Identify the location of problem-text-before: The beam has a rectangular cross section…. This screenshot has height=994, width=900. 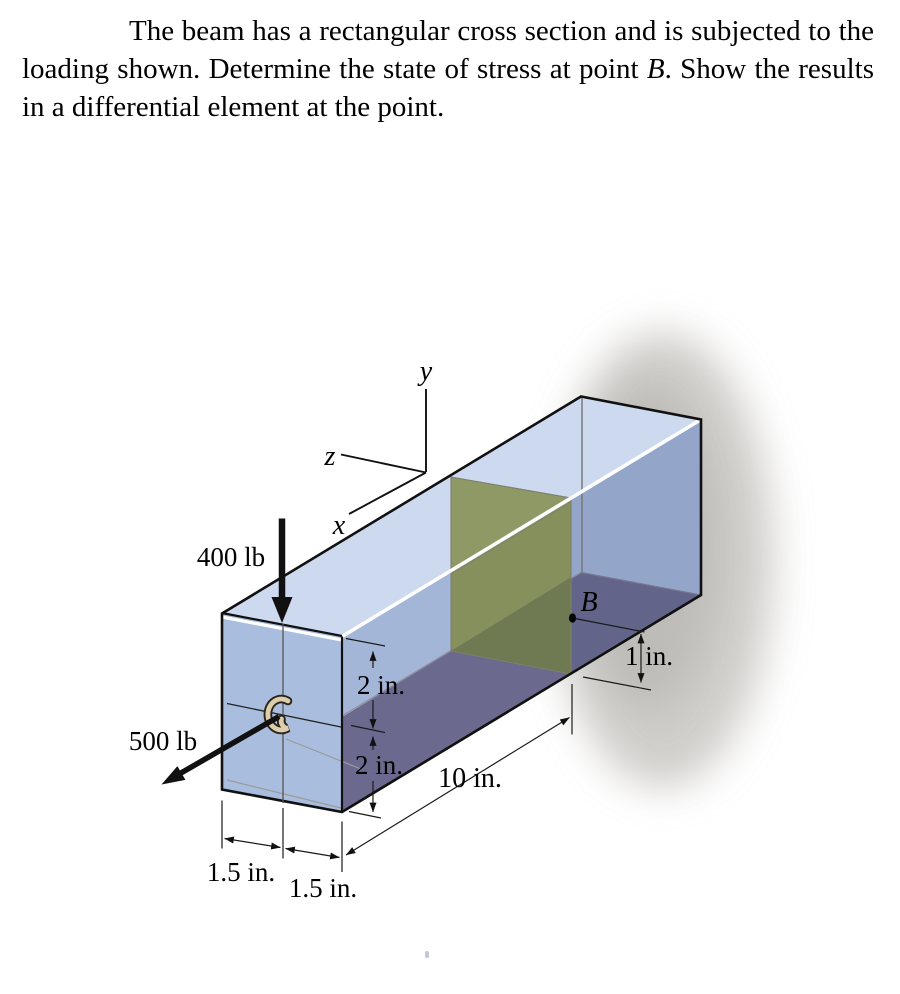
(448, 50).